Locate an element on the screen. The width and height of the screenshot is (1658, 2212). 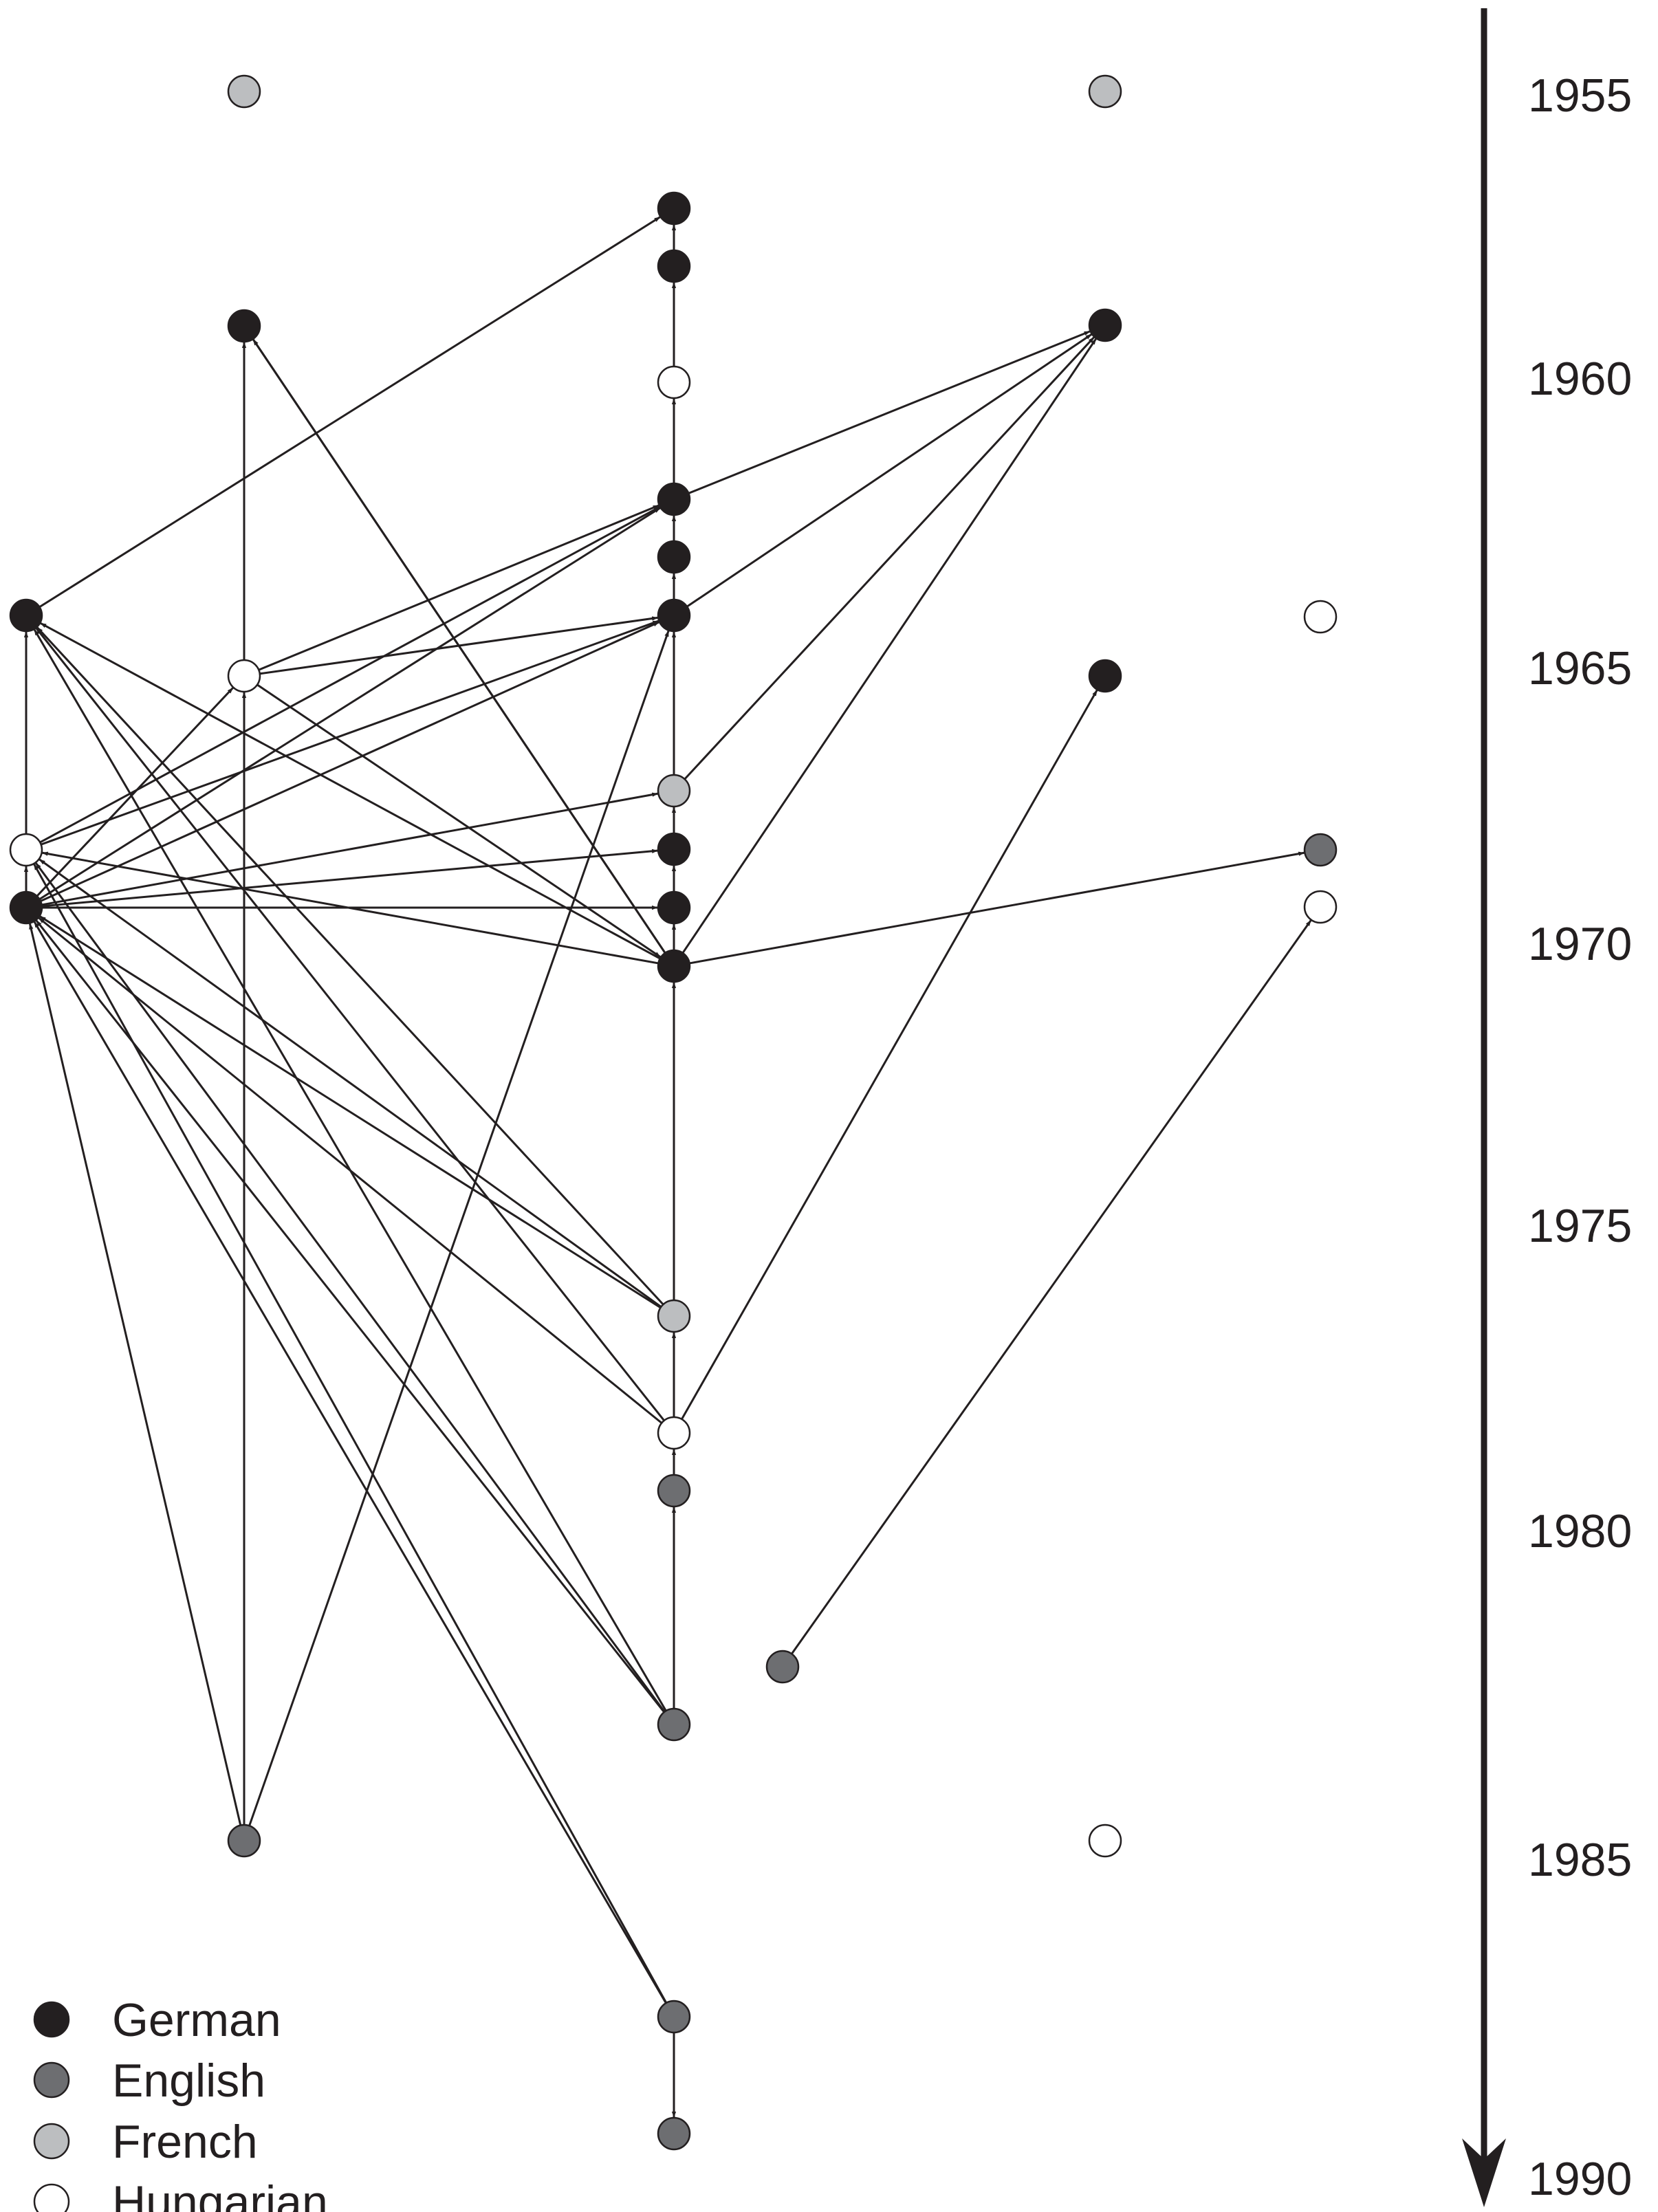
node-b9-german is located at coordinates (674, 907).